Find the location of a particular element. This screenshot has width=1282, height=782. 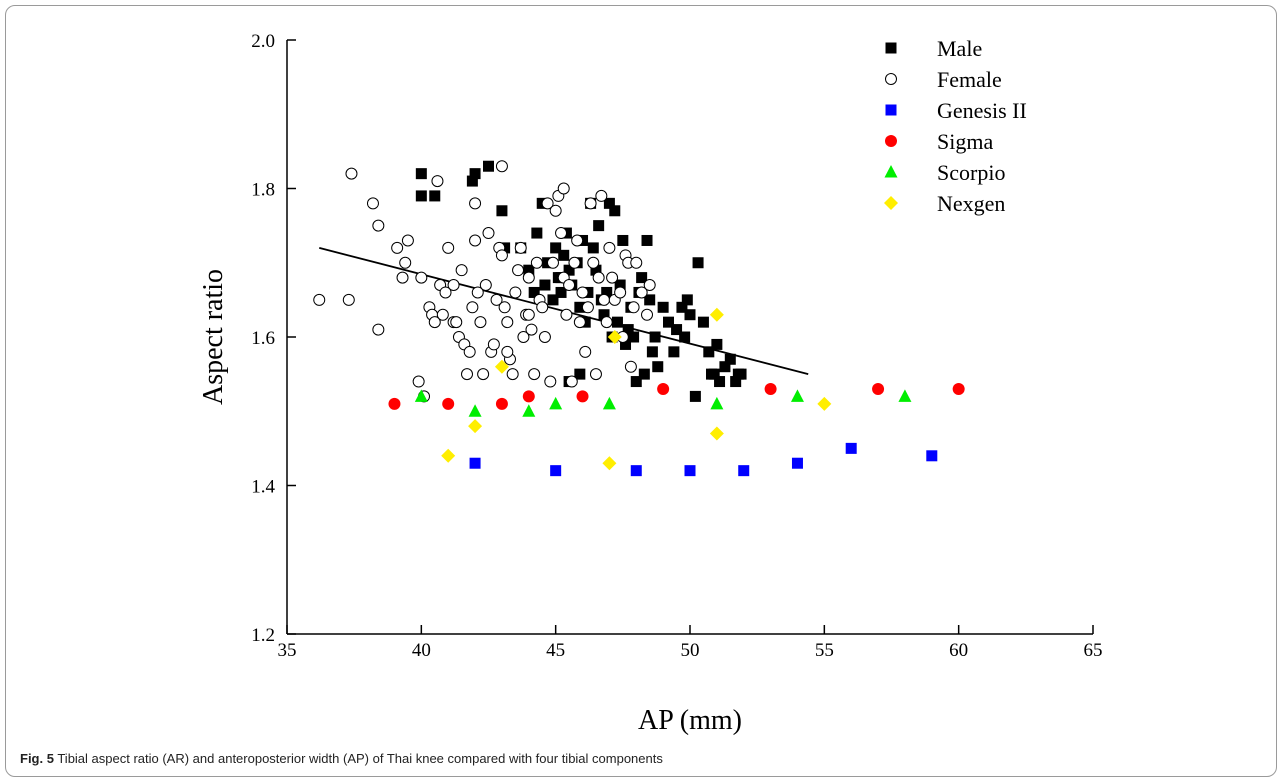

legend-label: Nexgen is located at coordinates (971, 203).